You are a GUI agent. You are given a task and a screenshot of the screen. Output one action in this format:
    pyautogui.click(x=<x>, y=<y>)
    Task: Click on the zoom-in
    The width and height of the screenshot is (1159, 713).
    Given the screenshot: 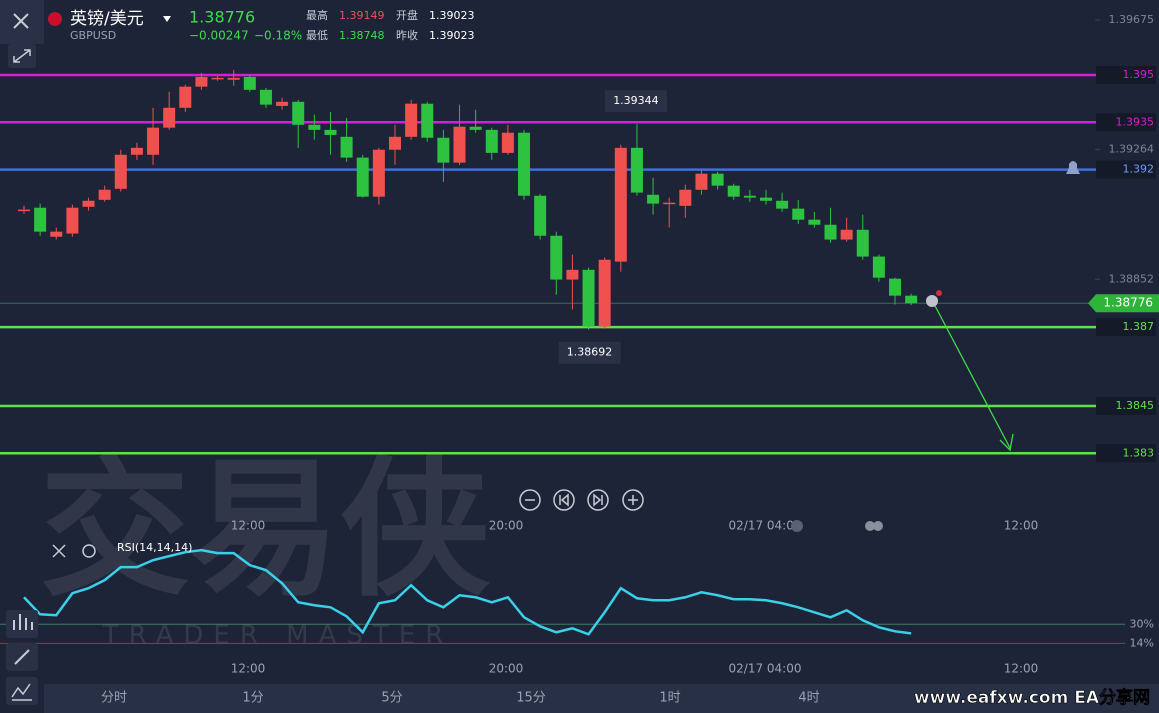 What is the action you would take?
    pyautogui.click(x=633, y=500)
    